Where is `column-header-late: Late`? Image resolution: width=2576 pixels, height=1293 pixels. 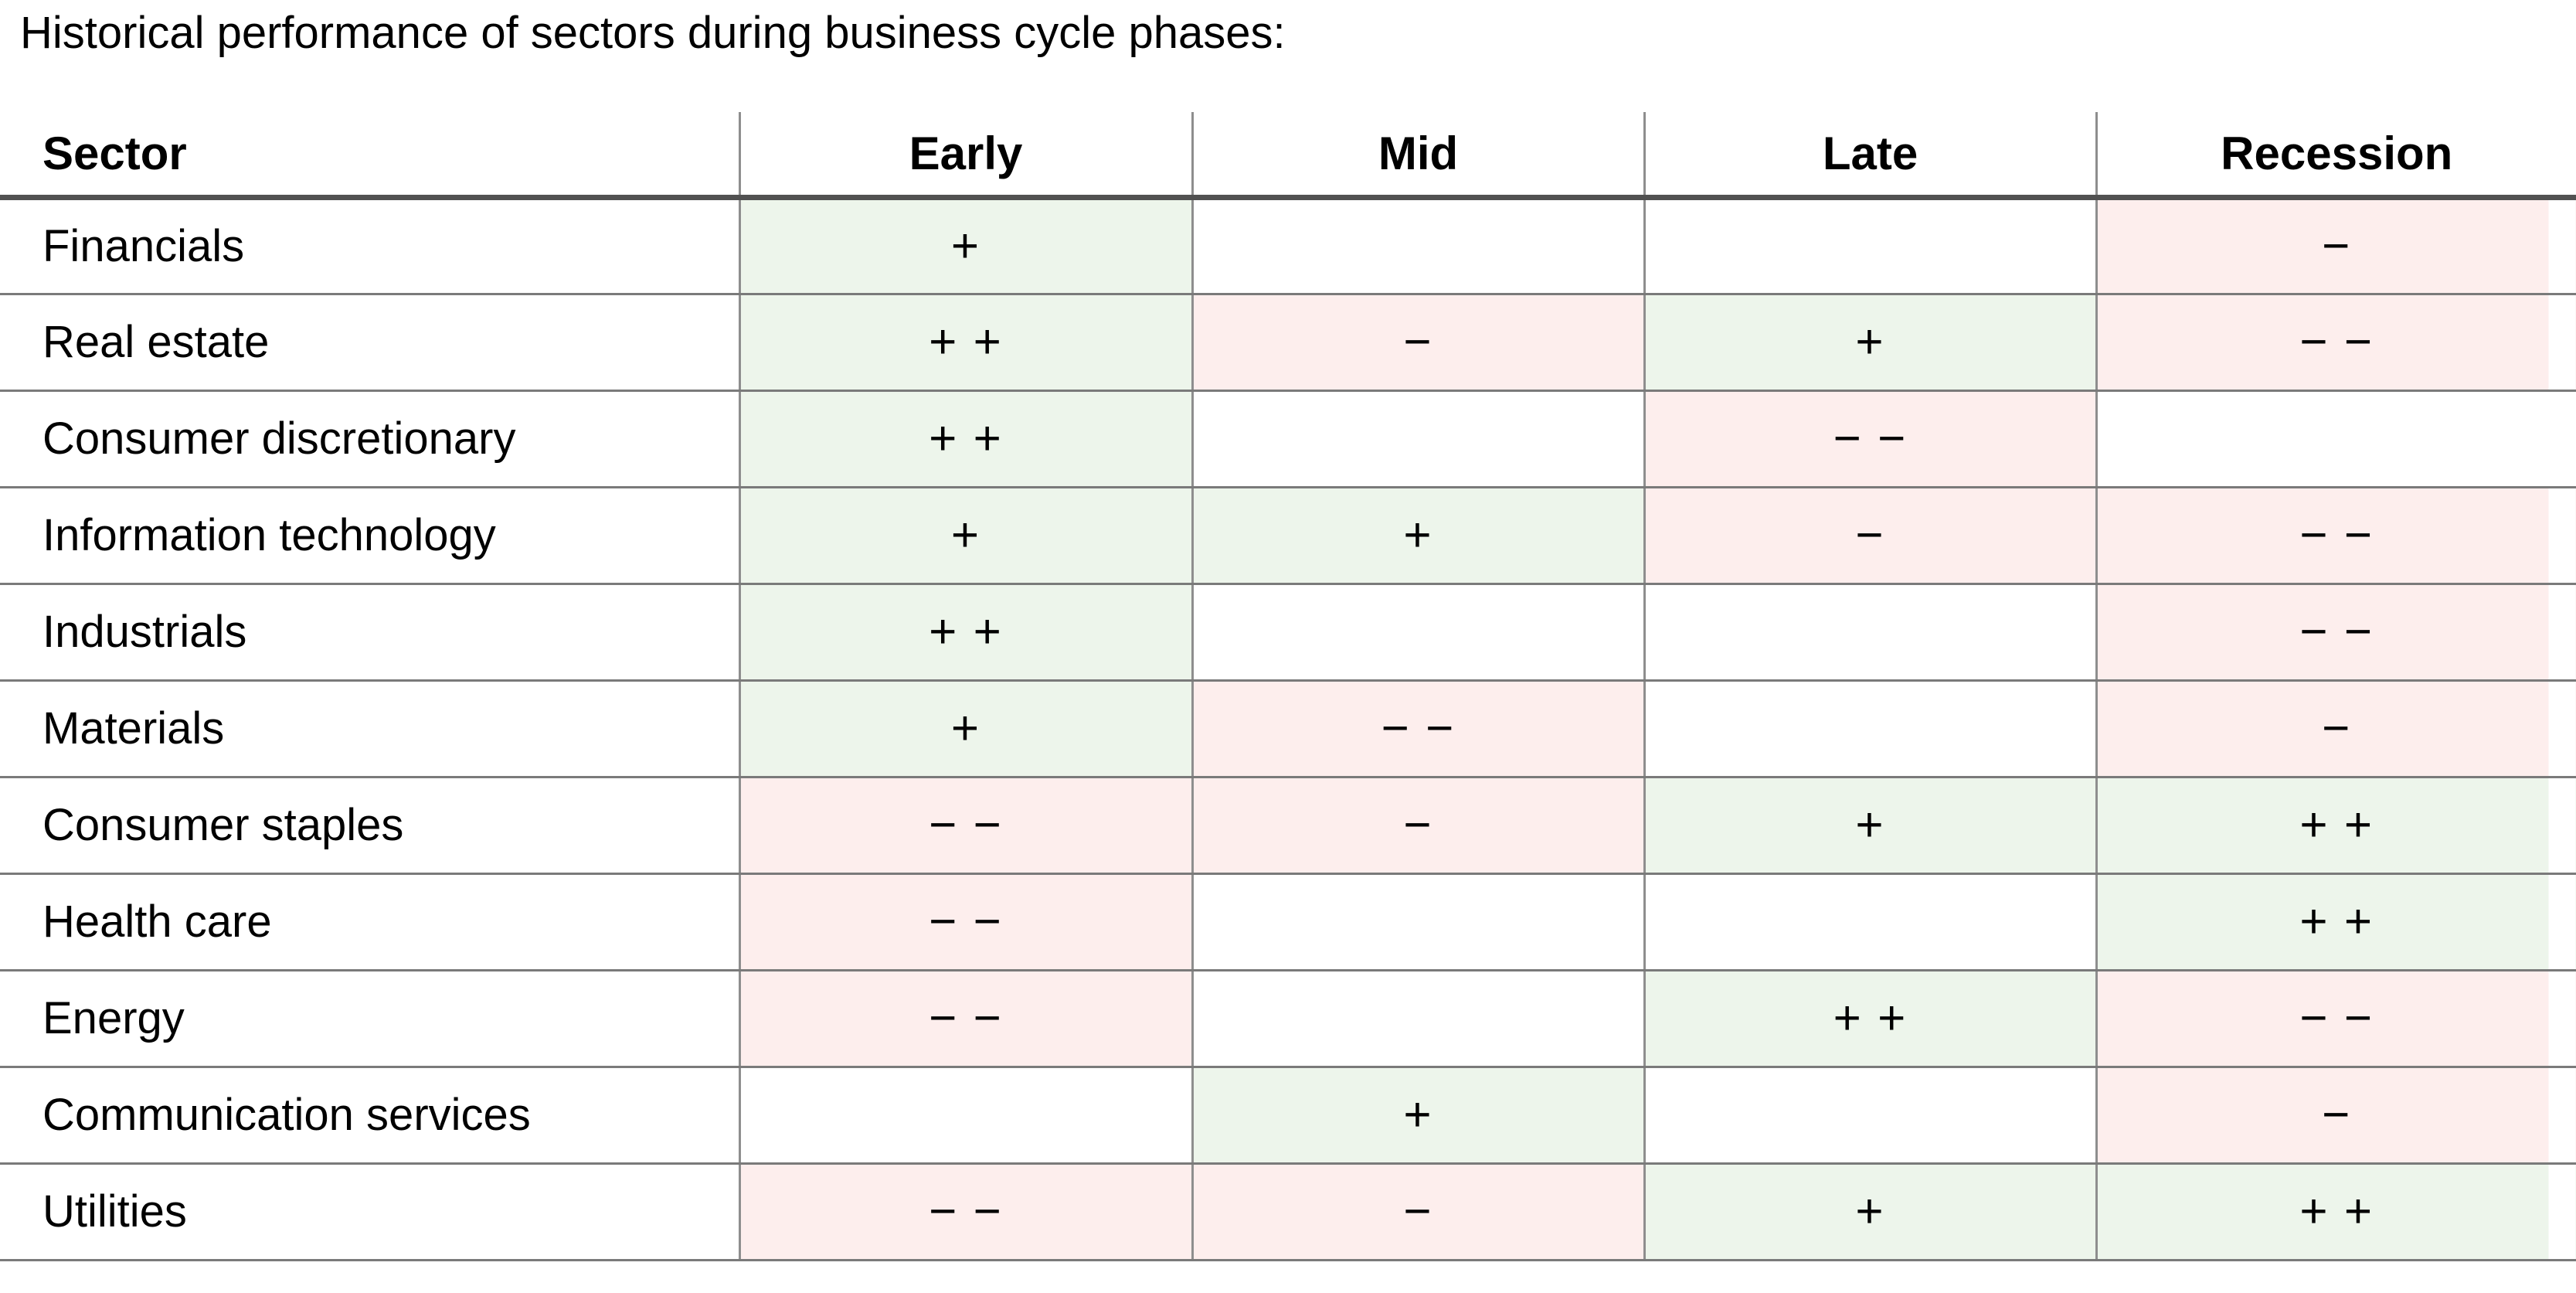
column-header-late: Late is located at coordinates (1871, 156).